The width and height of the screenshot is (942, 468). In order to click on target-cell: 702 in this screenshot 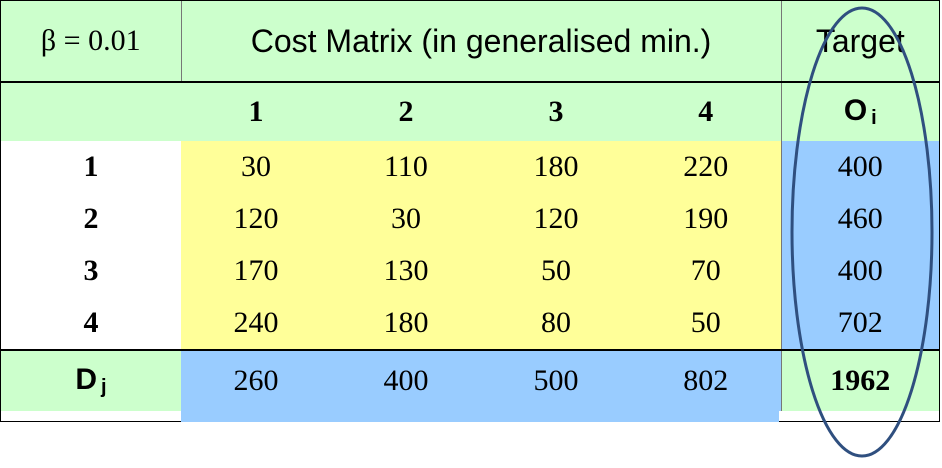, I will do `click(860, 323)`.